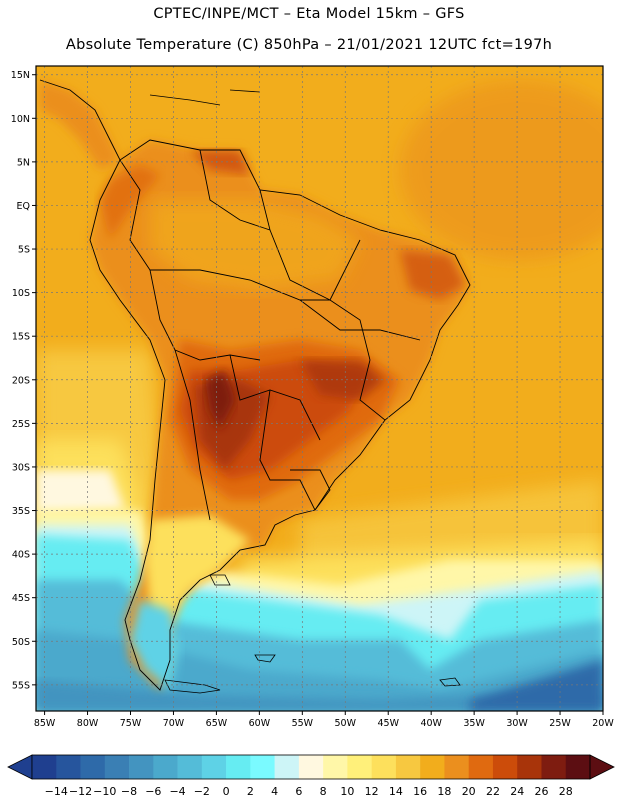  Describe the element at coordinates (226, 791) in the screenshot. I see `colorbar-label: 0` at that location.